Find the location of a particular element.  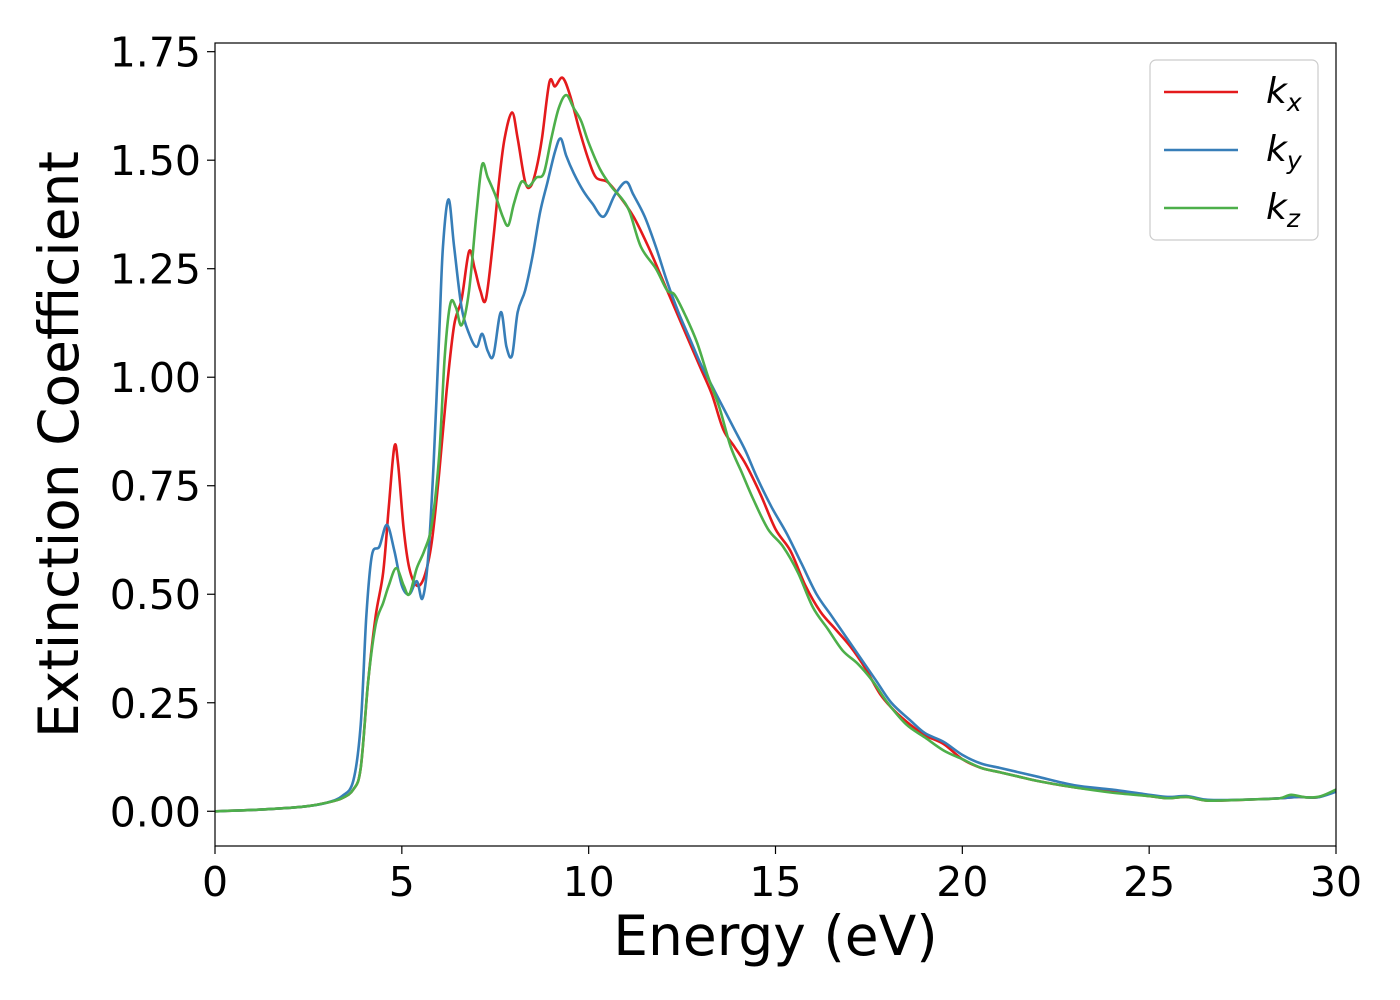

x-tick-label: 10 is located at coordinates (589, 882).